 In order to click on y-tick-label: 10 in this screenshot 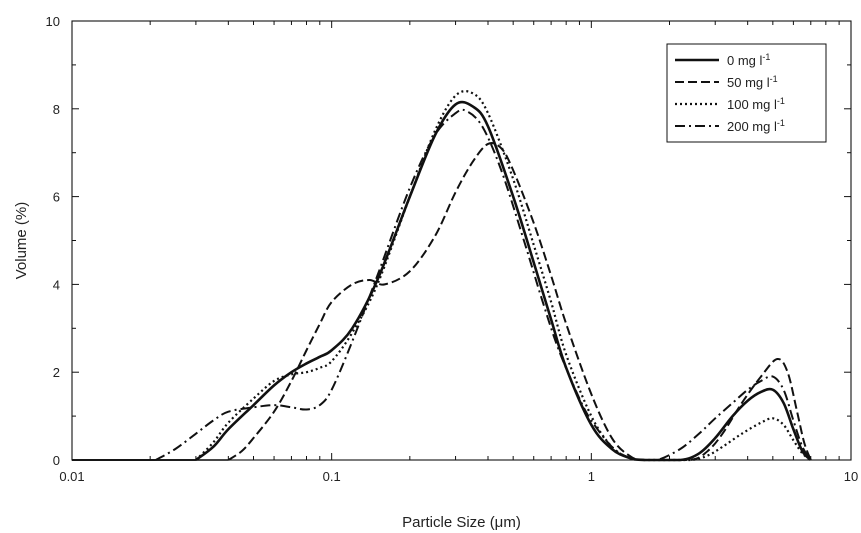, I will do `click(53, 21)`.